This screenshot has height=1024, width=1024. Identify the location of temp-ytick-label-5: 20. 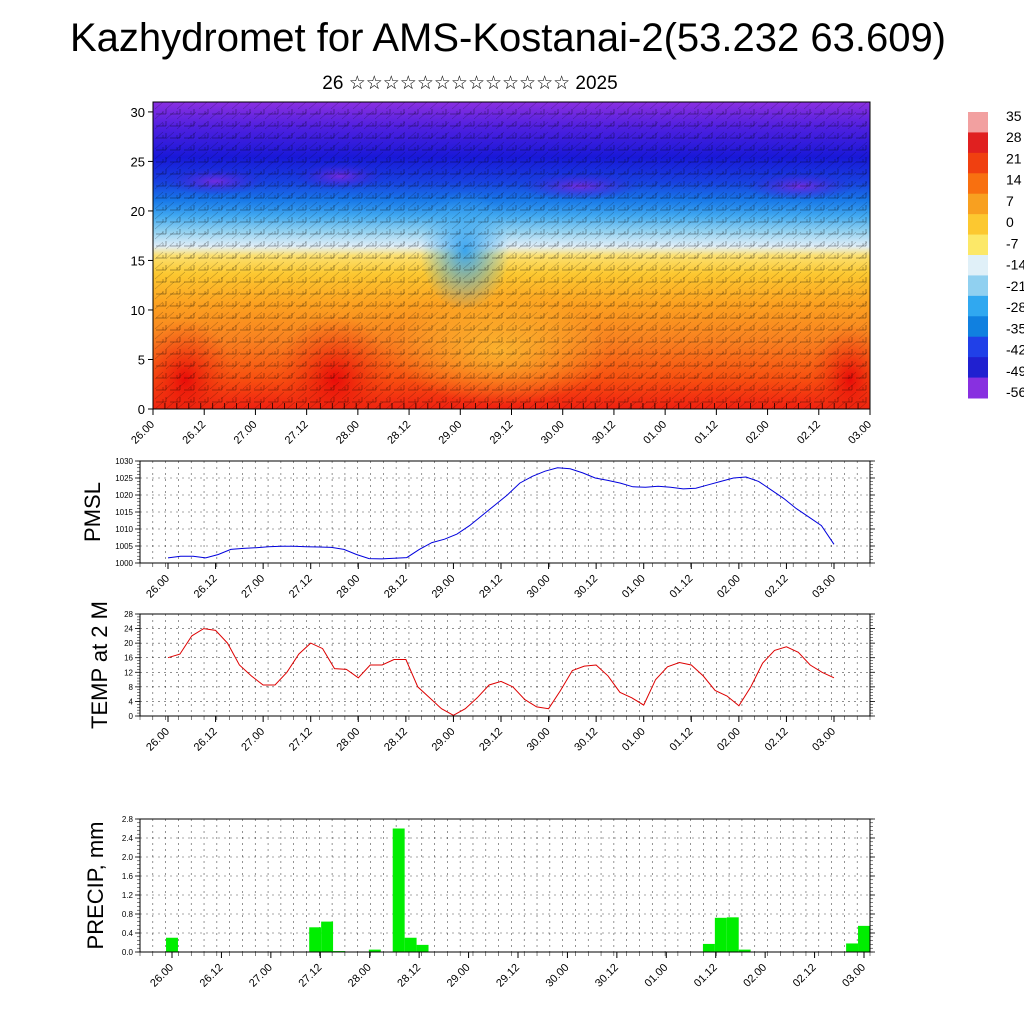
(128, 643).